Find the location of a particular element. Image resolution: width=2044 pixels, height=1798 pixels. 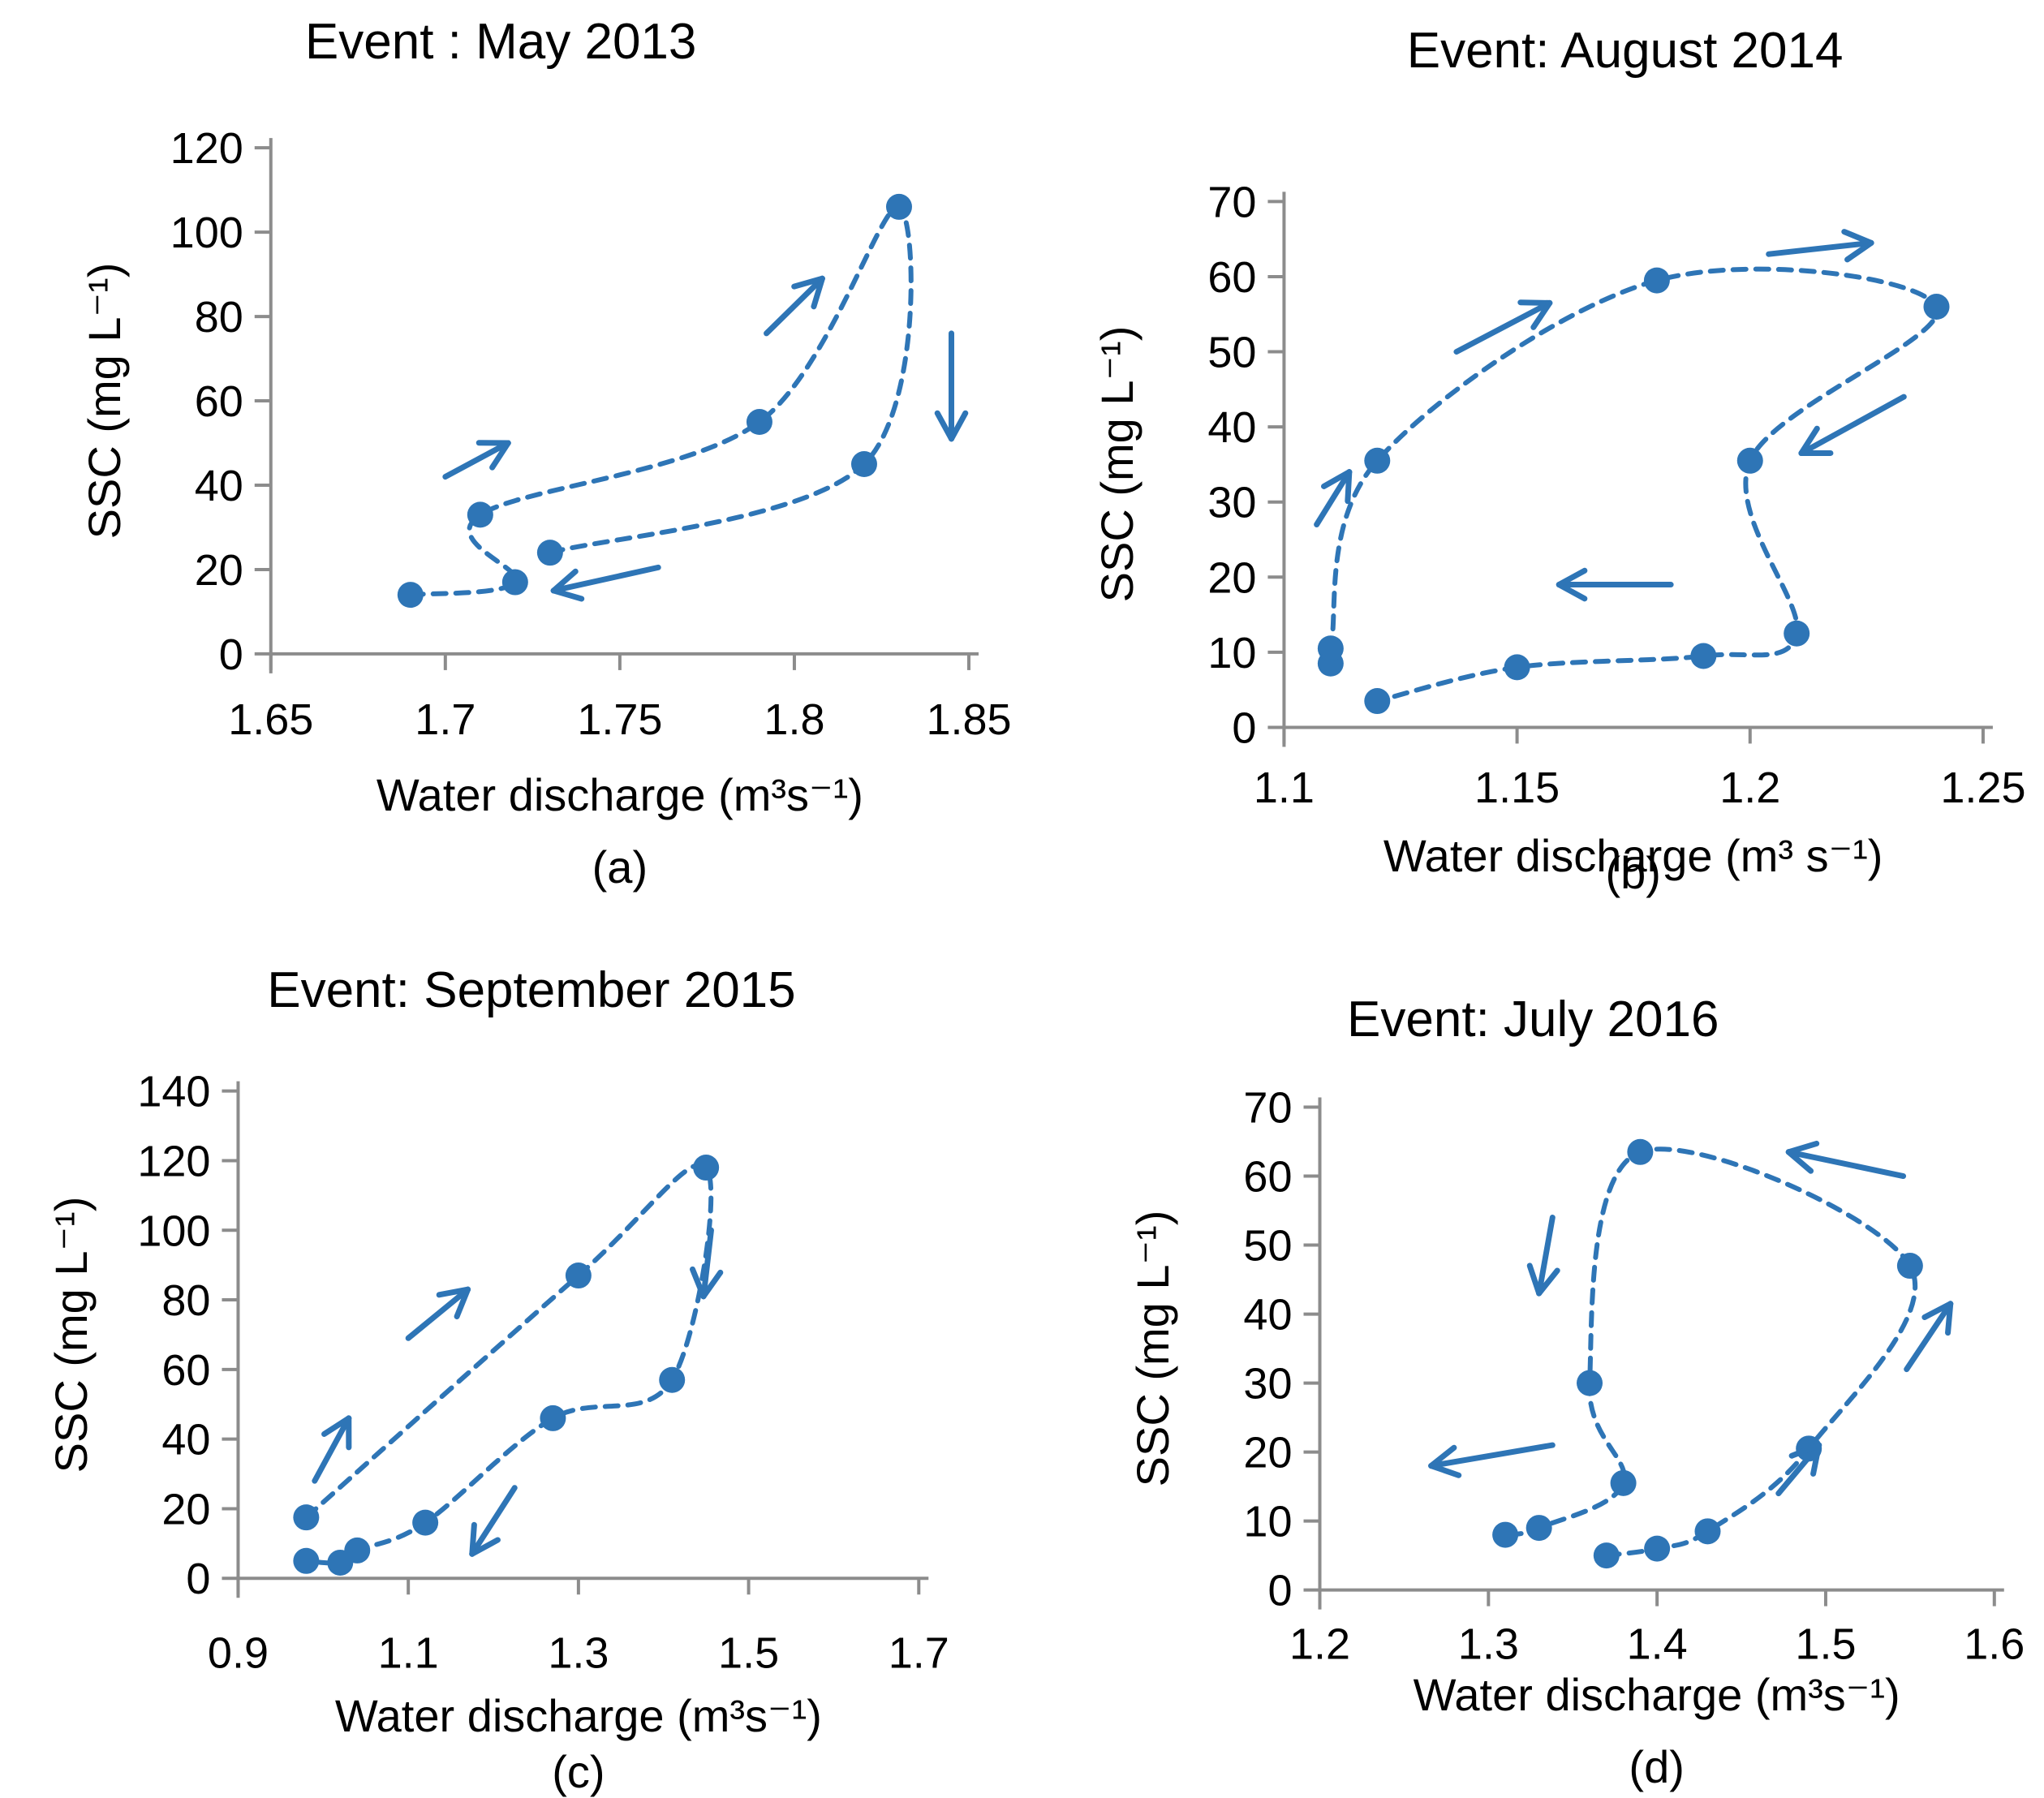

chart-title: Event: September 2015 is located at coordinates (531, 991).